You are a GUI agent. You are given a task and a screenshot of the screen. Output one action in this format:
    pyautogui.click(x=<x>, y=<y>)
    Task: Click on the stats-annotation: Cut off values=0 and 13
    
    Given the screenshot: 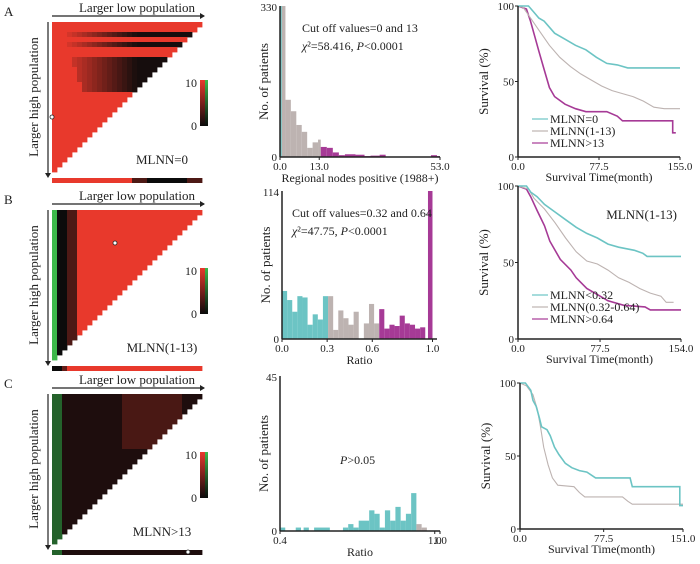 What is the action you would take?
    pyautogui.click(x=360, y=28)
    